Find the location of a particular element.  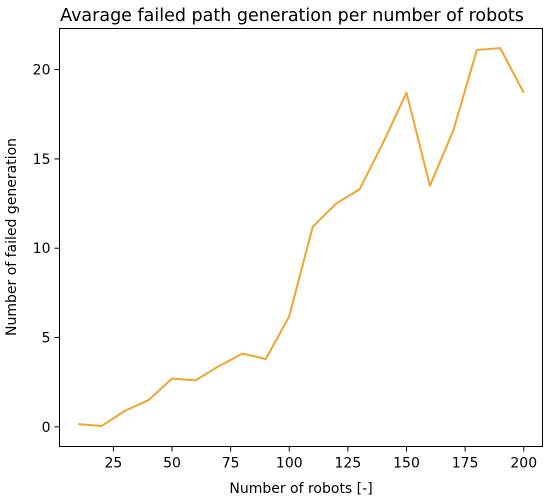

x-axis: 25 50 75 100 125 150 175 200 is located at coordinates (321, 459).